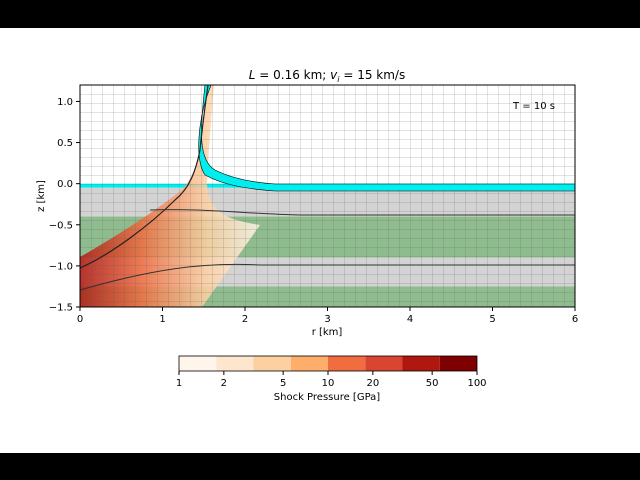  Describe the element at coordinates (476, 383) in the screenshot. I see `colorbar-tick-label: 100` at that location.